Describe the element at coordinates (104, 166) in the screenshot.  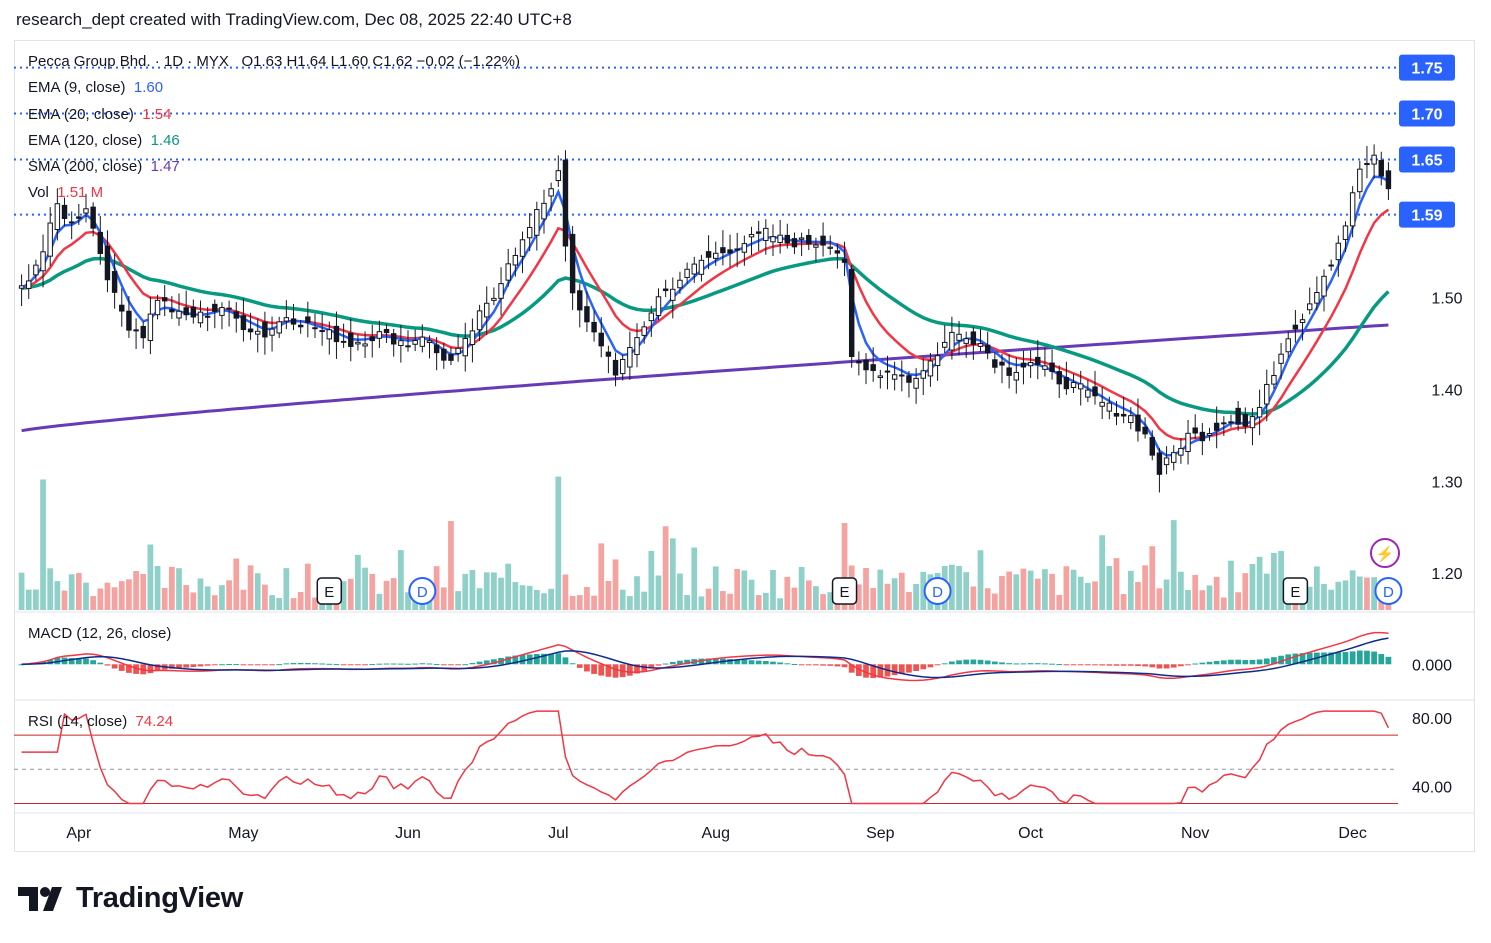
I see `sma200-legend: SMA (200, close) 1.47` at that location.